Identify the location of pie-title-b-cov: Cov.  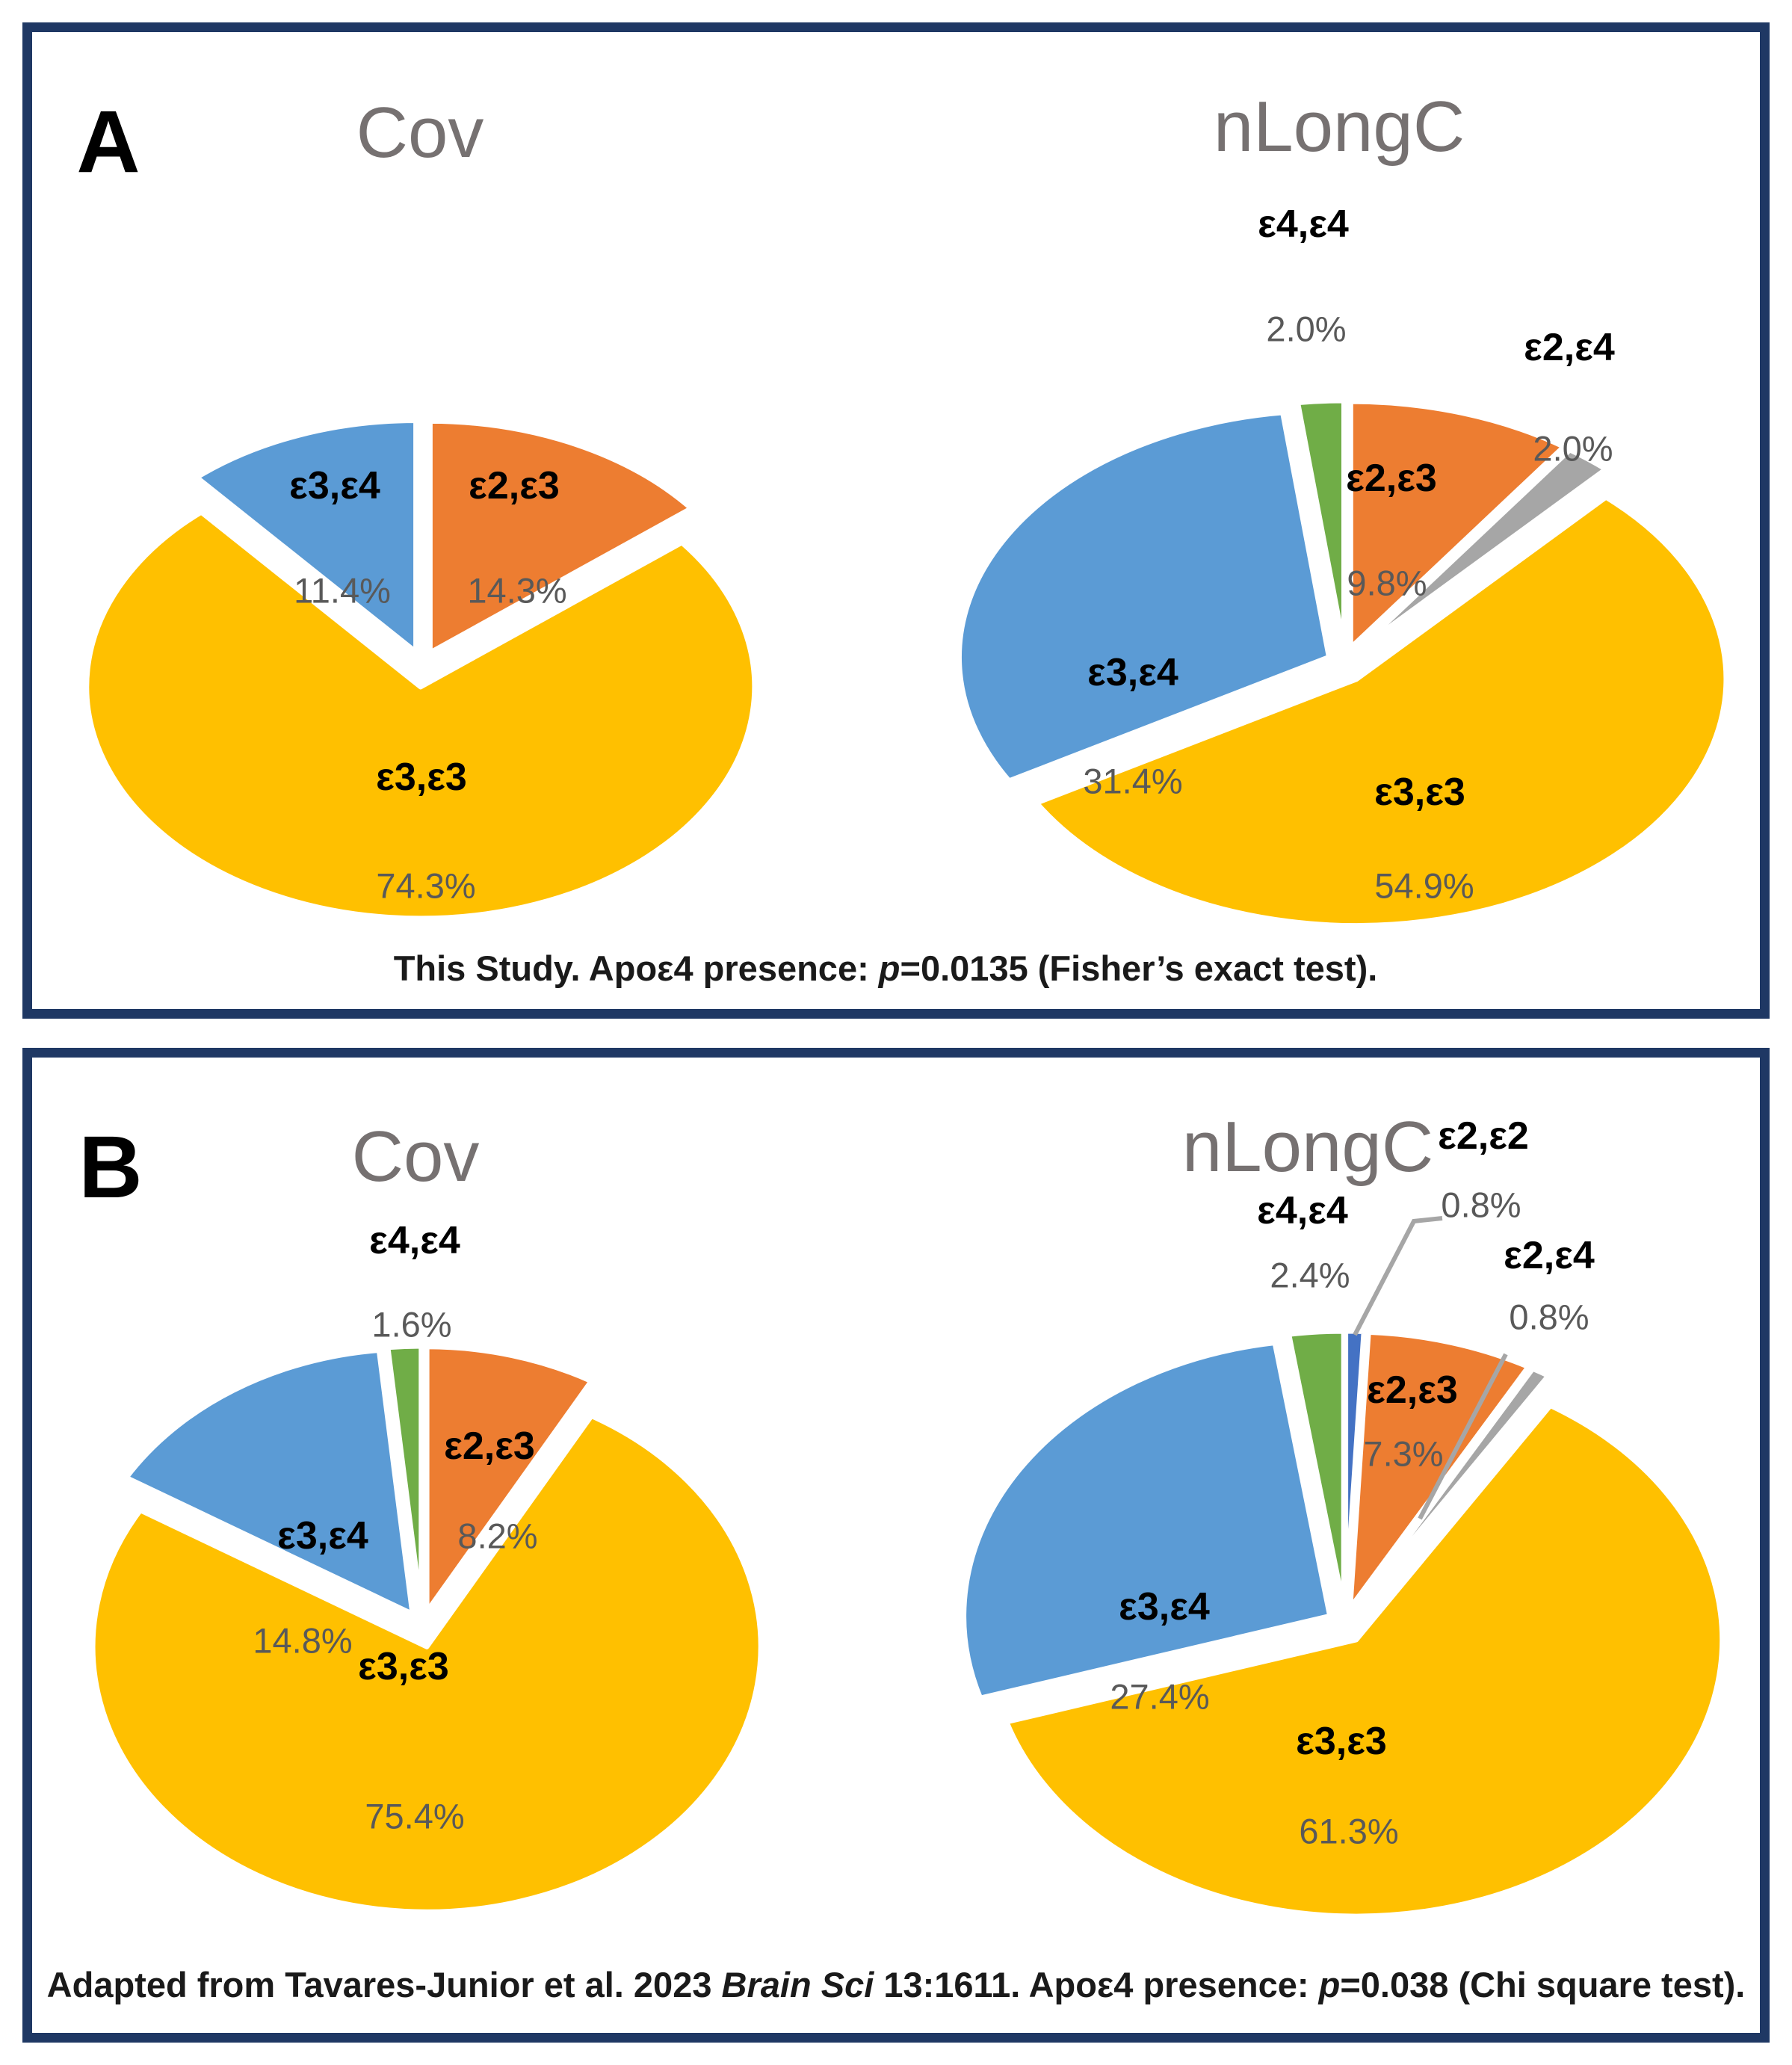
(415, 1157).